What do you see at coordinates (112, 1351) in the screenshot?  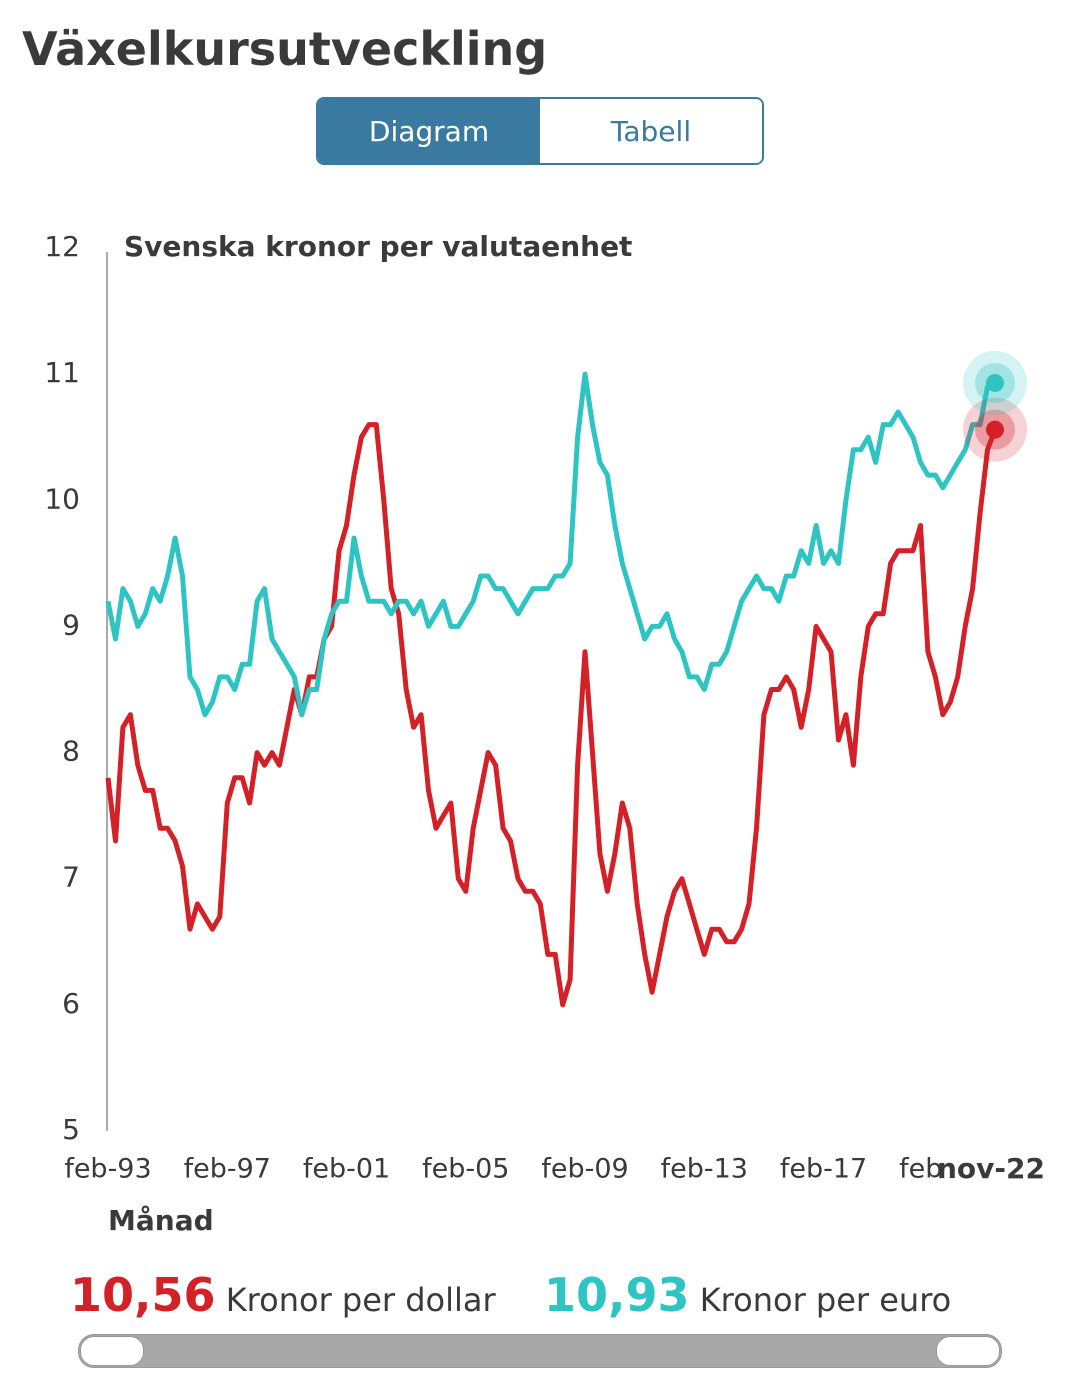 I see `range-start-handle` at bounding box center [112, 1351].